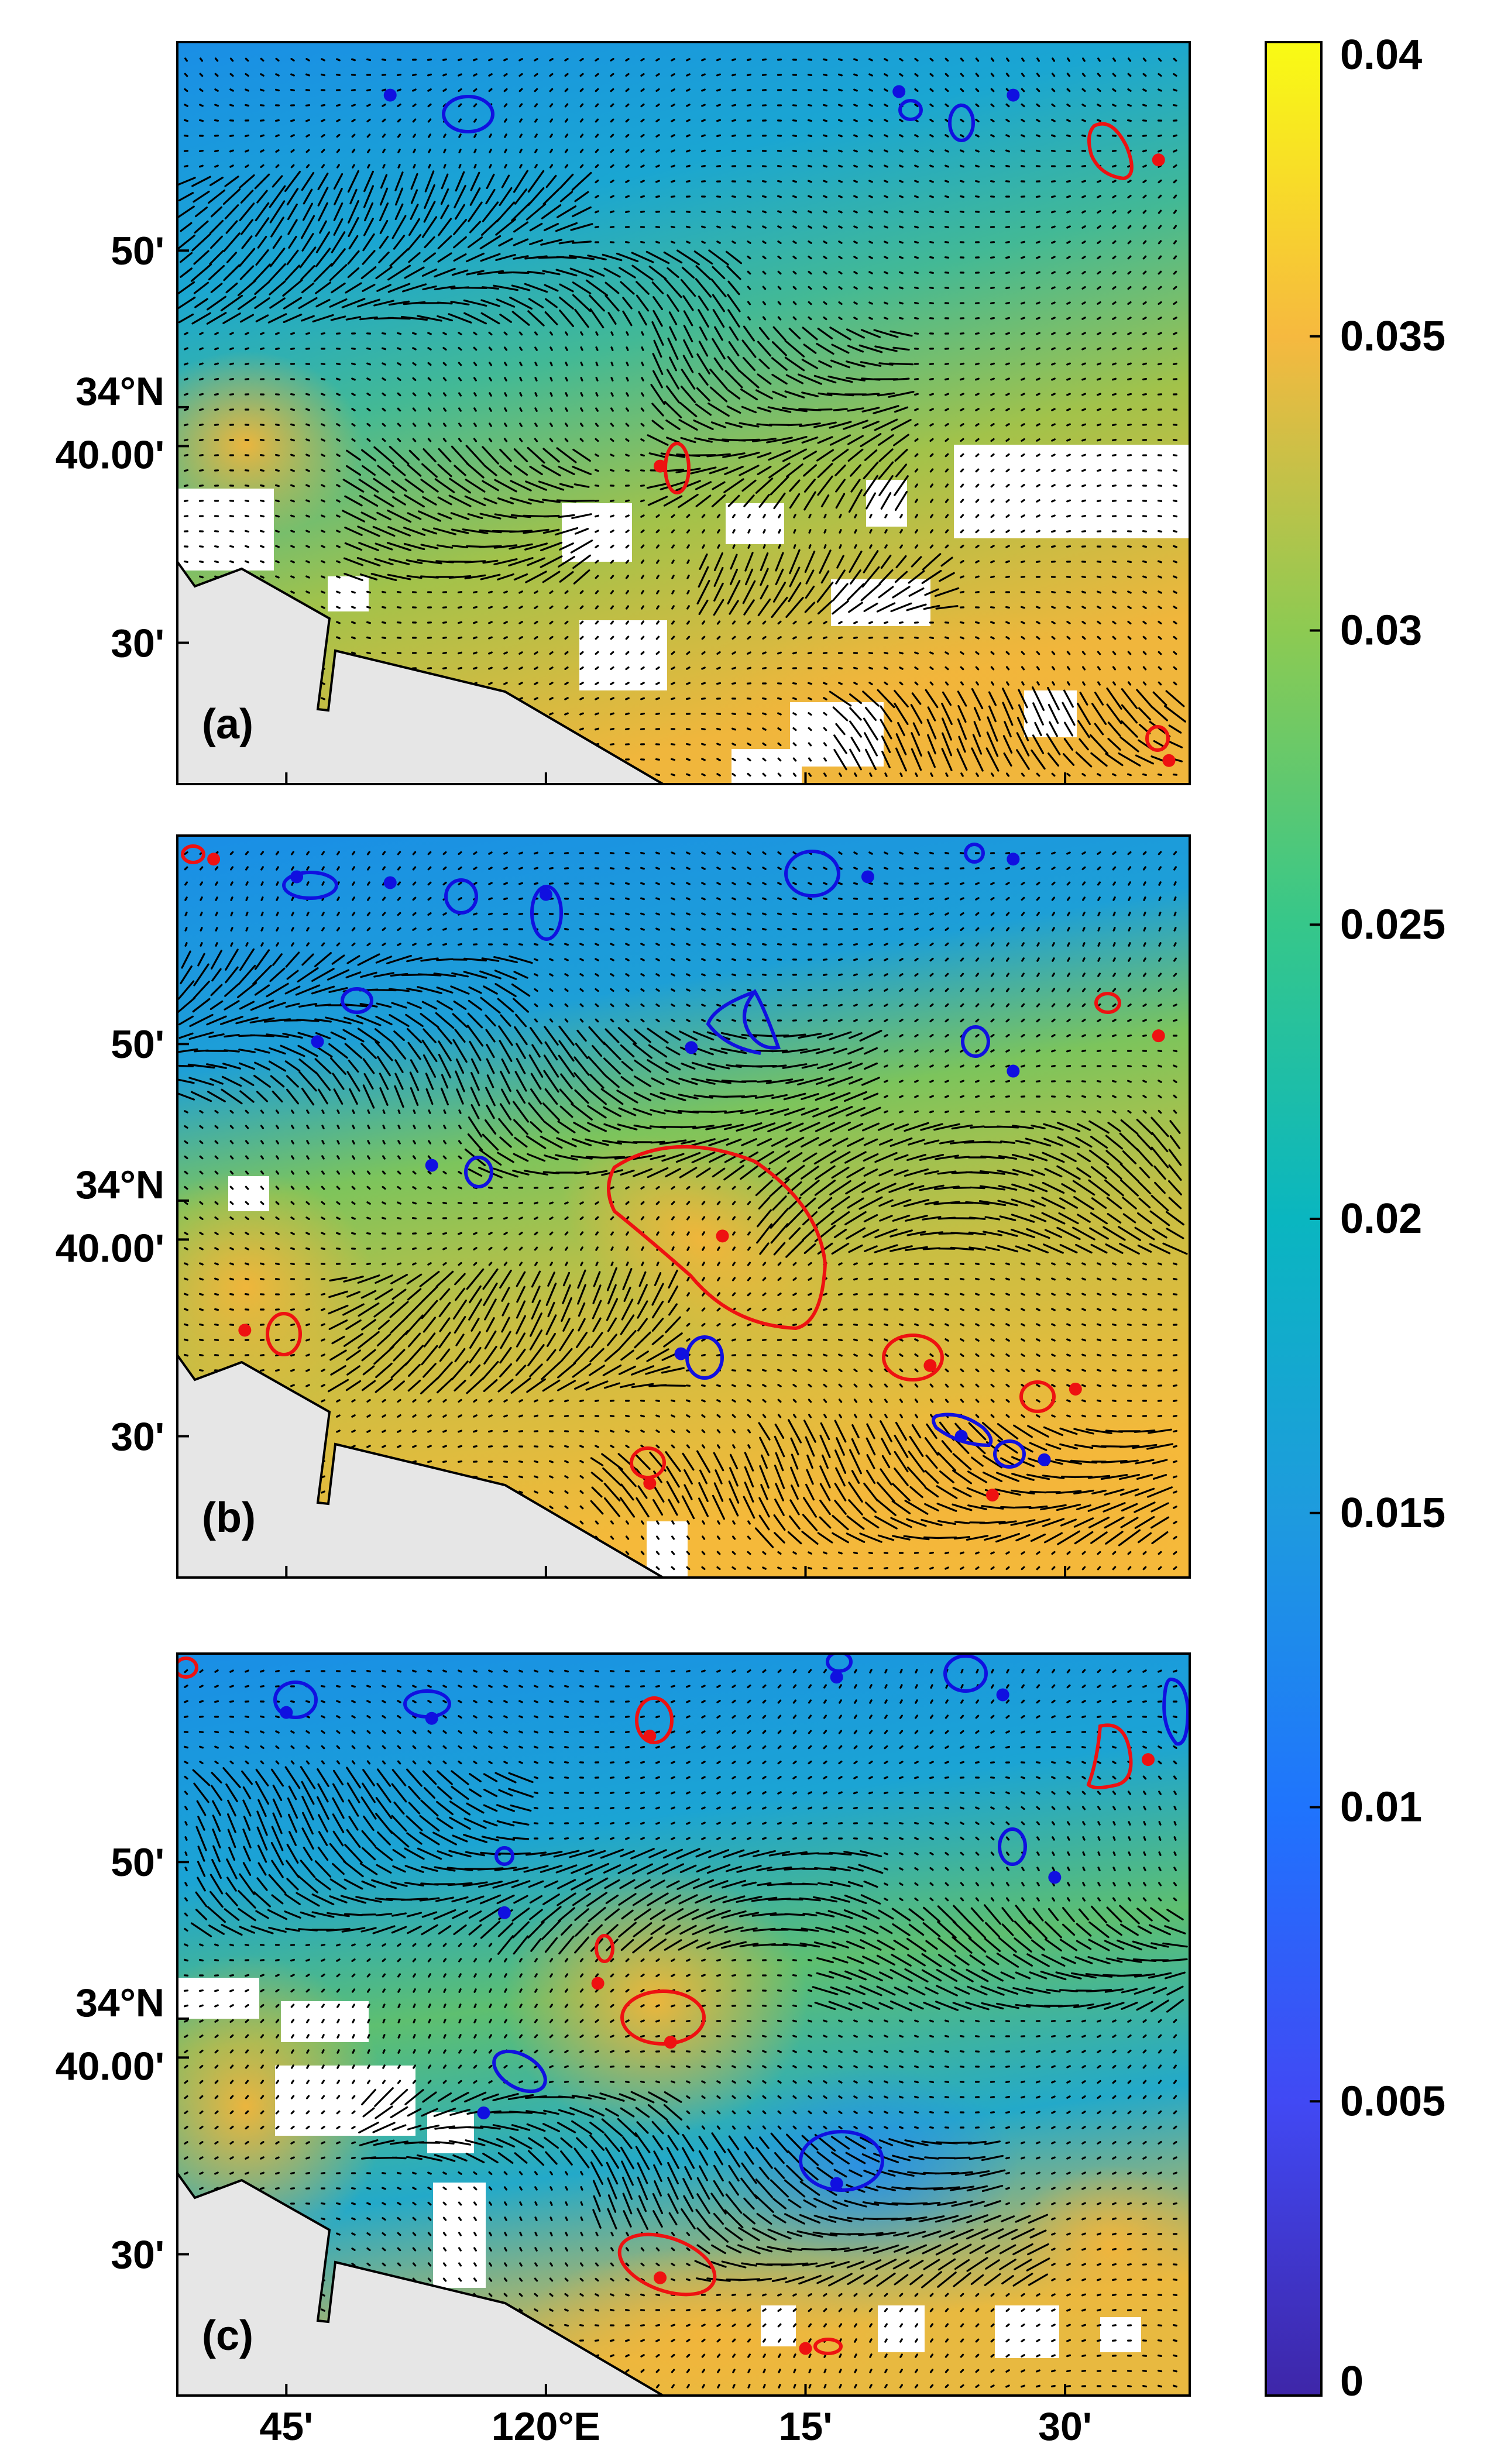 This screenshot has width=1494, height=2464. I want to click on colorbar-tick-label: 0.04, so click(1381, 55).